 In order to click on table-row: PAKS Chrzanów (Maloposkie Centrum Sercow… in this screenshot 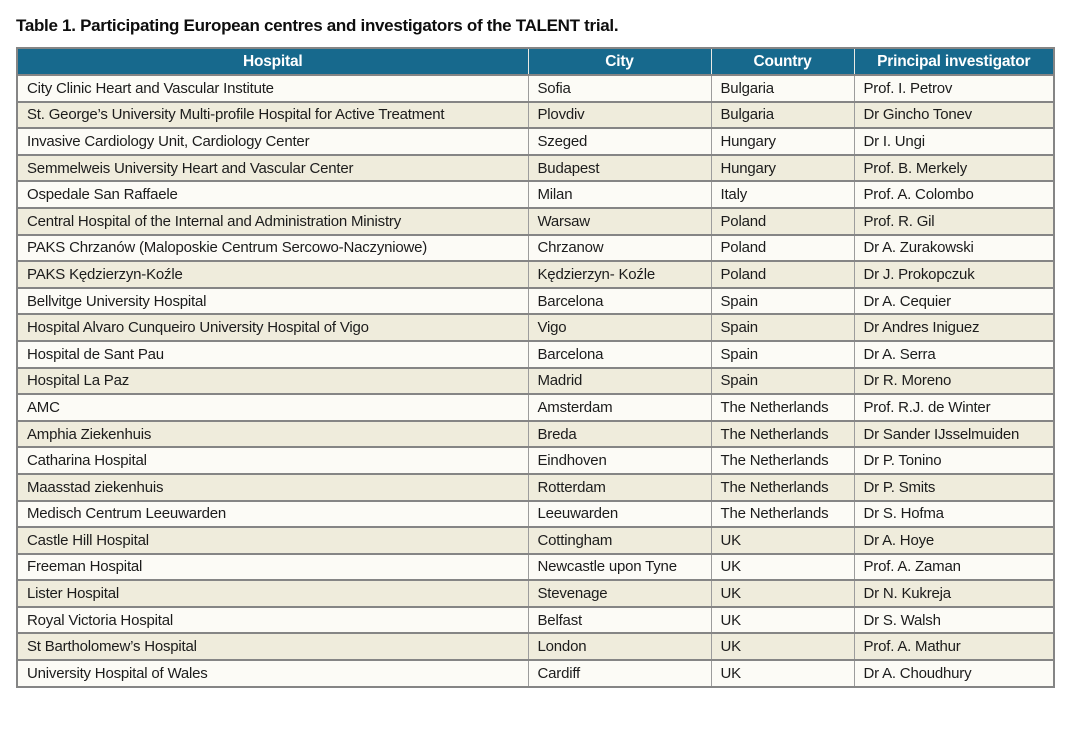, I will do `click(535, 248)`.